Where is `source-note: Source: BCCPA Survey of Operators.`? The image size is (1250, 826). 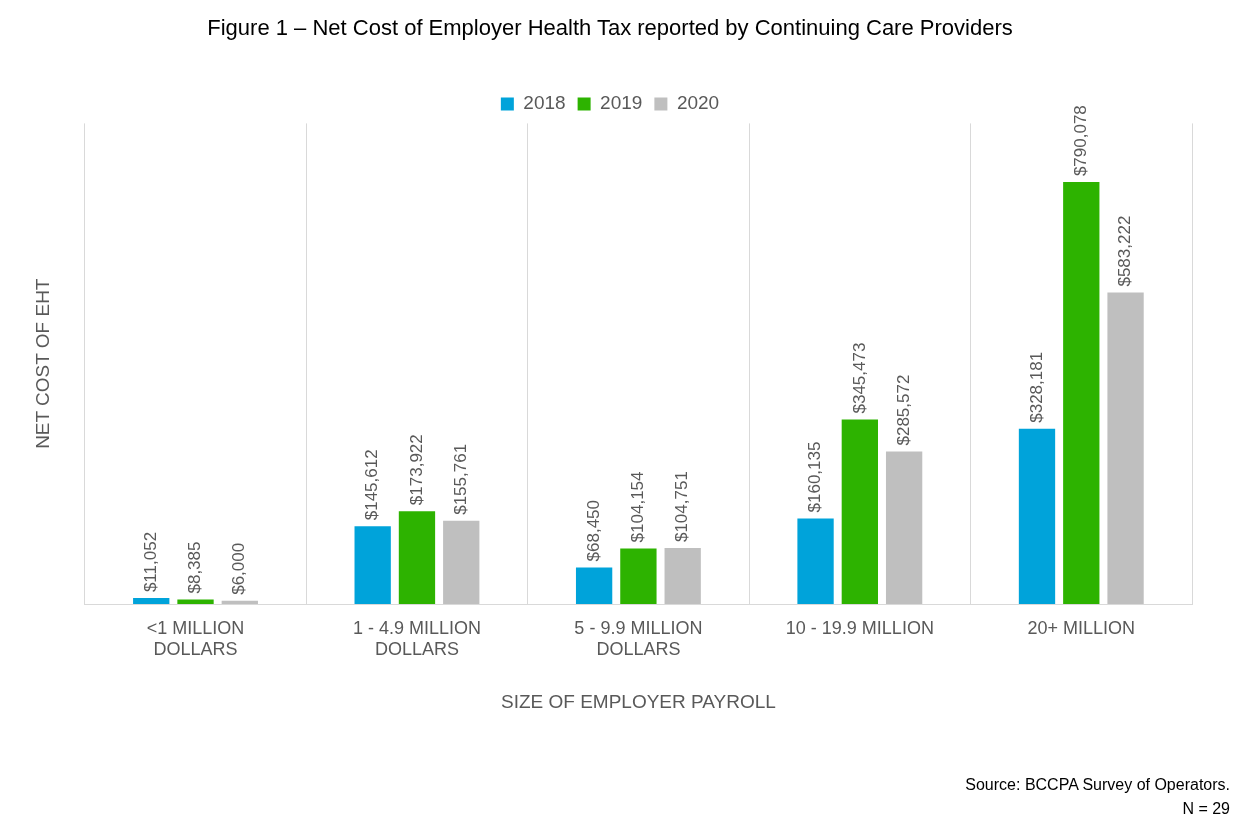
source-note: Source: BCCPA Survey of Operators. is located at coordinates (1097, 785).